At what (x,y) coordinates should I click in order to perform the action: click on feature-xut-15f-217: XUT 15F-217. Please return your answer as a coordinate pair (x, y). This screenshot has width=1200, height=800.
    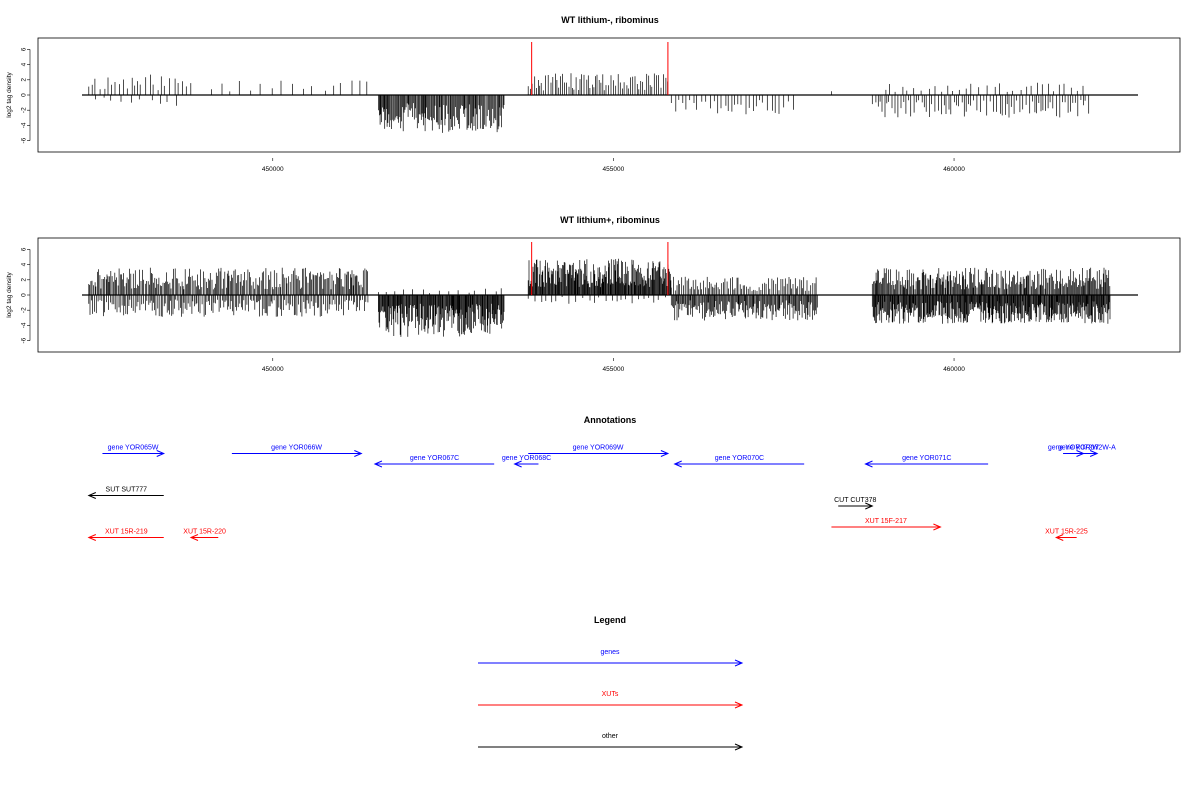
    Looking at the image, I should click on (886, 524).